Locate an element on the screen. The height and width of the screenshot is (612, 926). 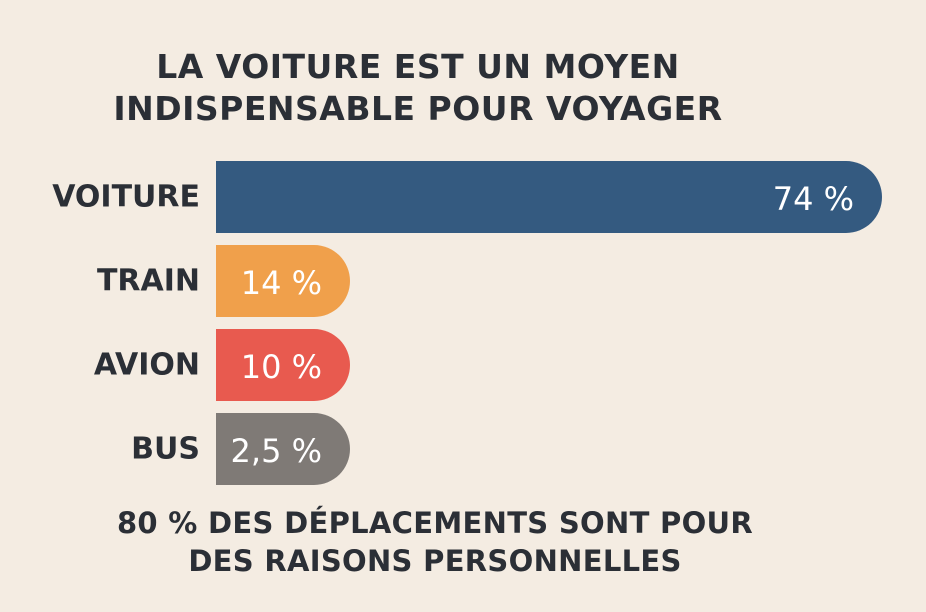
footer-line-2: DES RAISONS PERSONNELLES is located at coordinates (435, 561).